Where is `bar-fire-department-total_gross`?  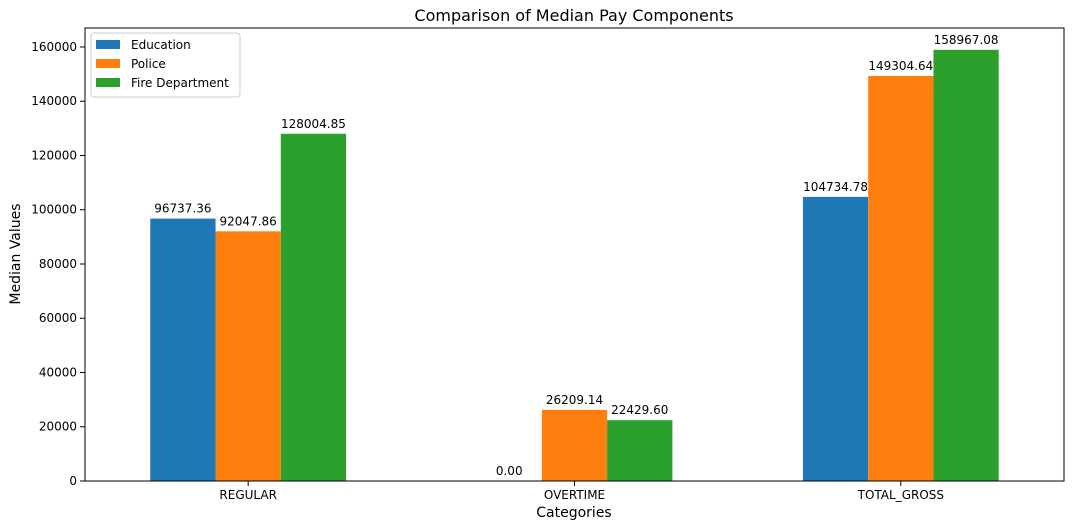 bar-fire-department-total_gross is located at coordinates (966, 265).